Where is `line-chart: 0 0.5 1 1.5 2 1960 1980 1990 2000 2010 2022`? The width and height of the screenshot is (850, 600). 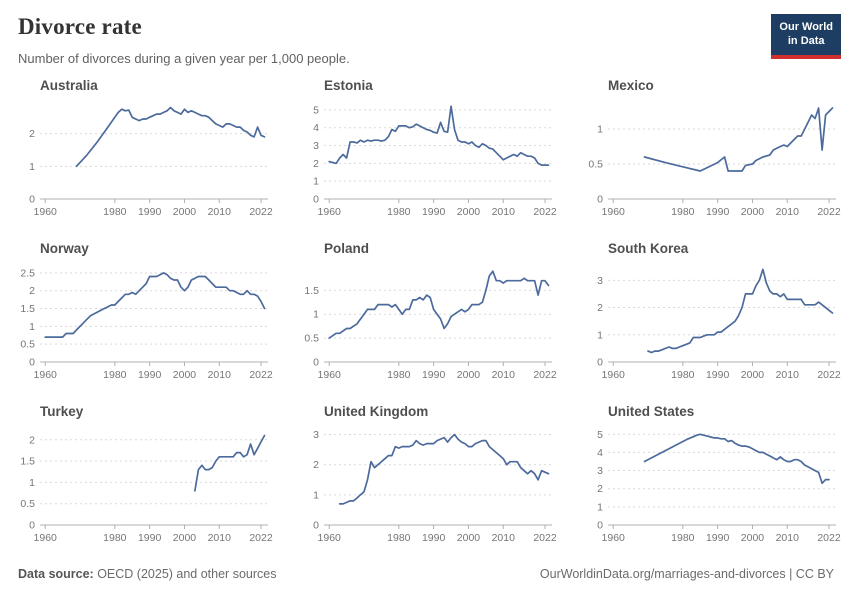 line-chart: 0 0.5 1 1.5 2 1960 1980 1990 2000 2010 2022 is located at coordinates (146, 489).